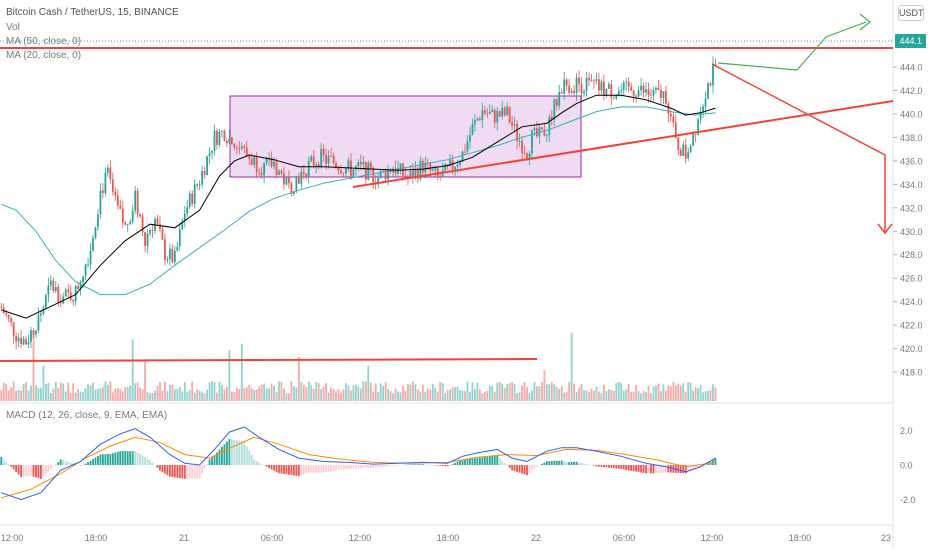 The image size is (932, 555). Describe the element at coordinates (86, 415) in the screenshot. I see `macd-legend: MACD (12, 26, close, 9, EMA, EMA)` at that location.